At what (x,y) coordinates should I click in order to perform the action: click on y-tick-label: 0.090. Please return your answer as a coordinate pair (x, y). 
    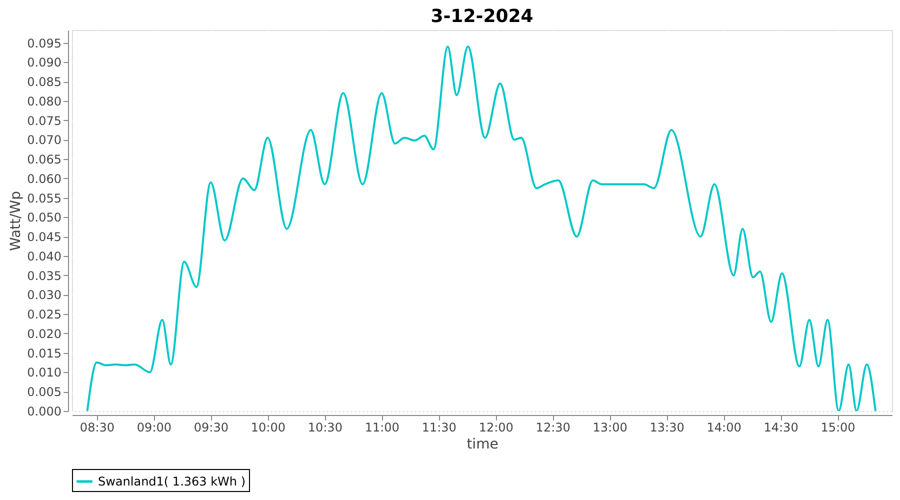
    Looking at the image, I should click on (44, 63).